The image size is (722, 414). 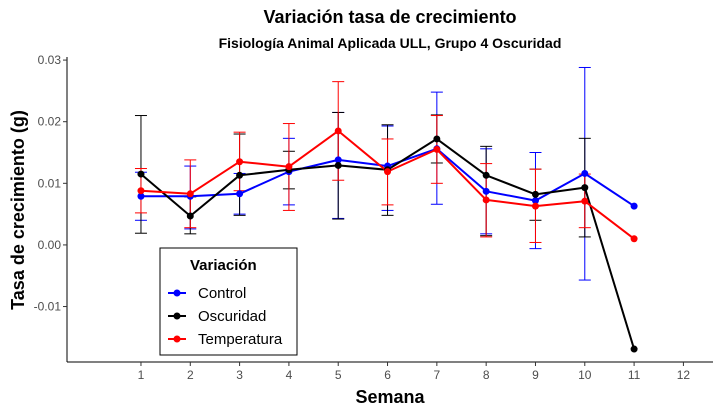 I want to click on legend-label: Control, so click(x=222, y=293).